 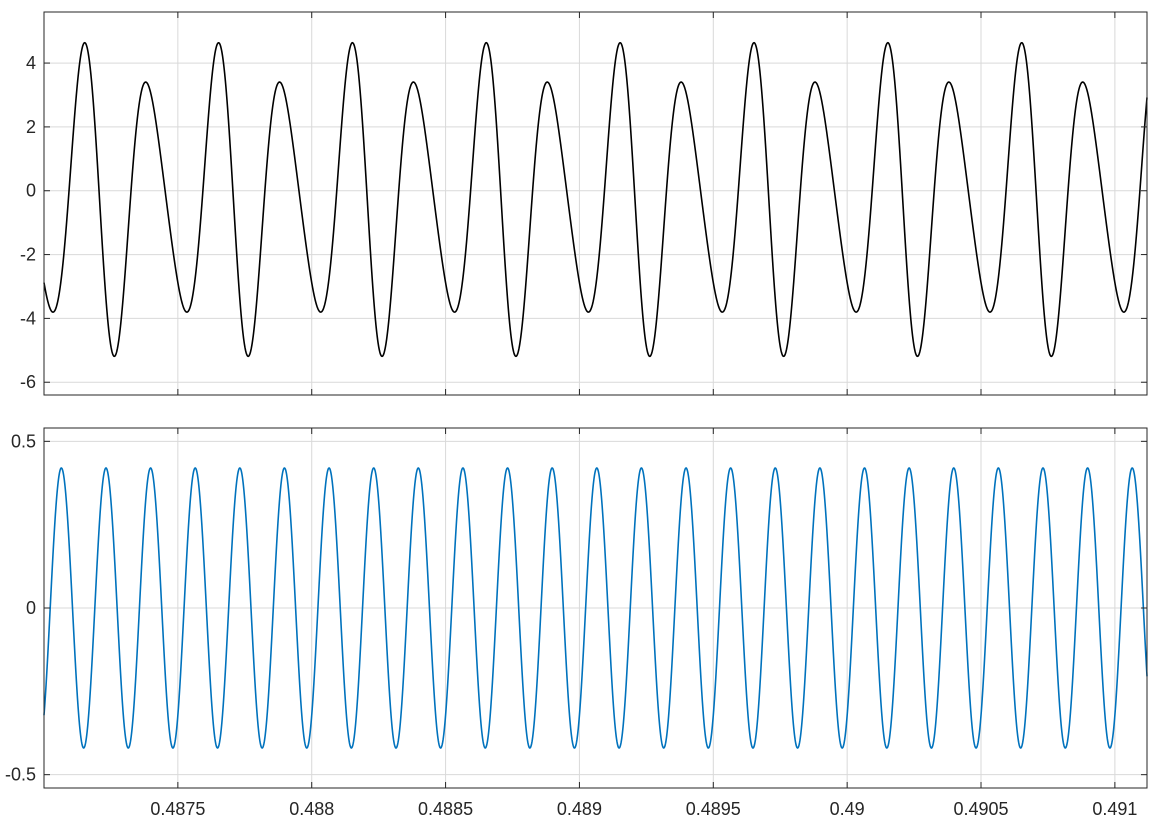 What do you see at coordinates (847, 809) in the screenshot?
I see `x-tick-label: 0.49` at bounding box center [847, 809].